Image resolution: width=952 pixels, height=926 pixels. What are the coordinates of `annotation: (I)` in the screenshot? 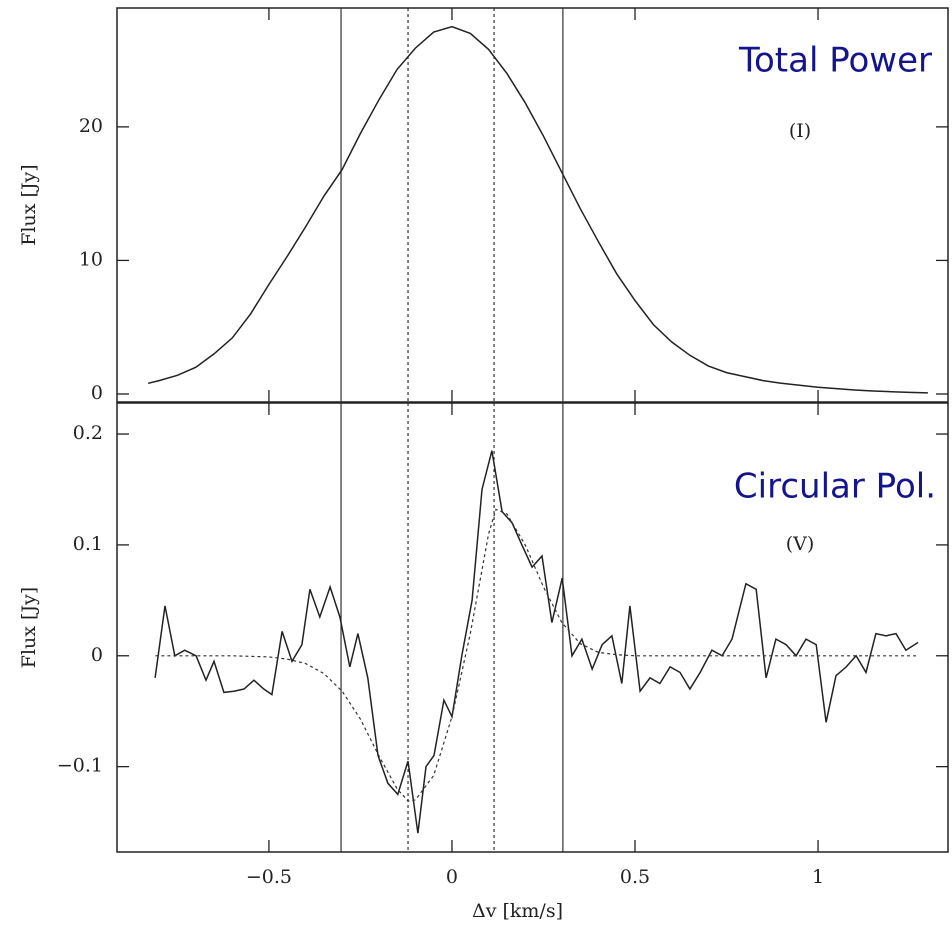 It's located at (800, 131).